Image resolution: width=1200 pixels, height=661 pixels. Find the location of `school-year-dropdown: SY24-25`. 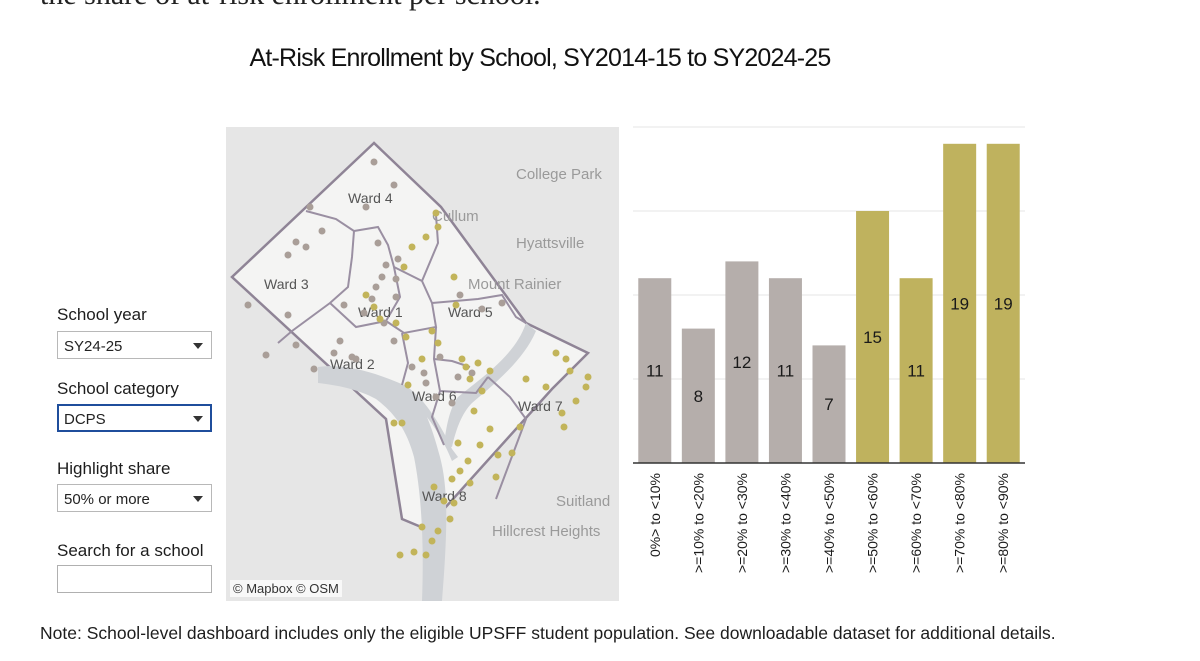

school-year-dropdown: SY24-25 is located at coordinates (134, 345).